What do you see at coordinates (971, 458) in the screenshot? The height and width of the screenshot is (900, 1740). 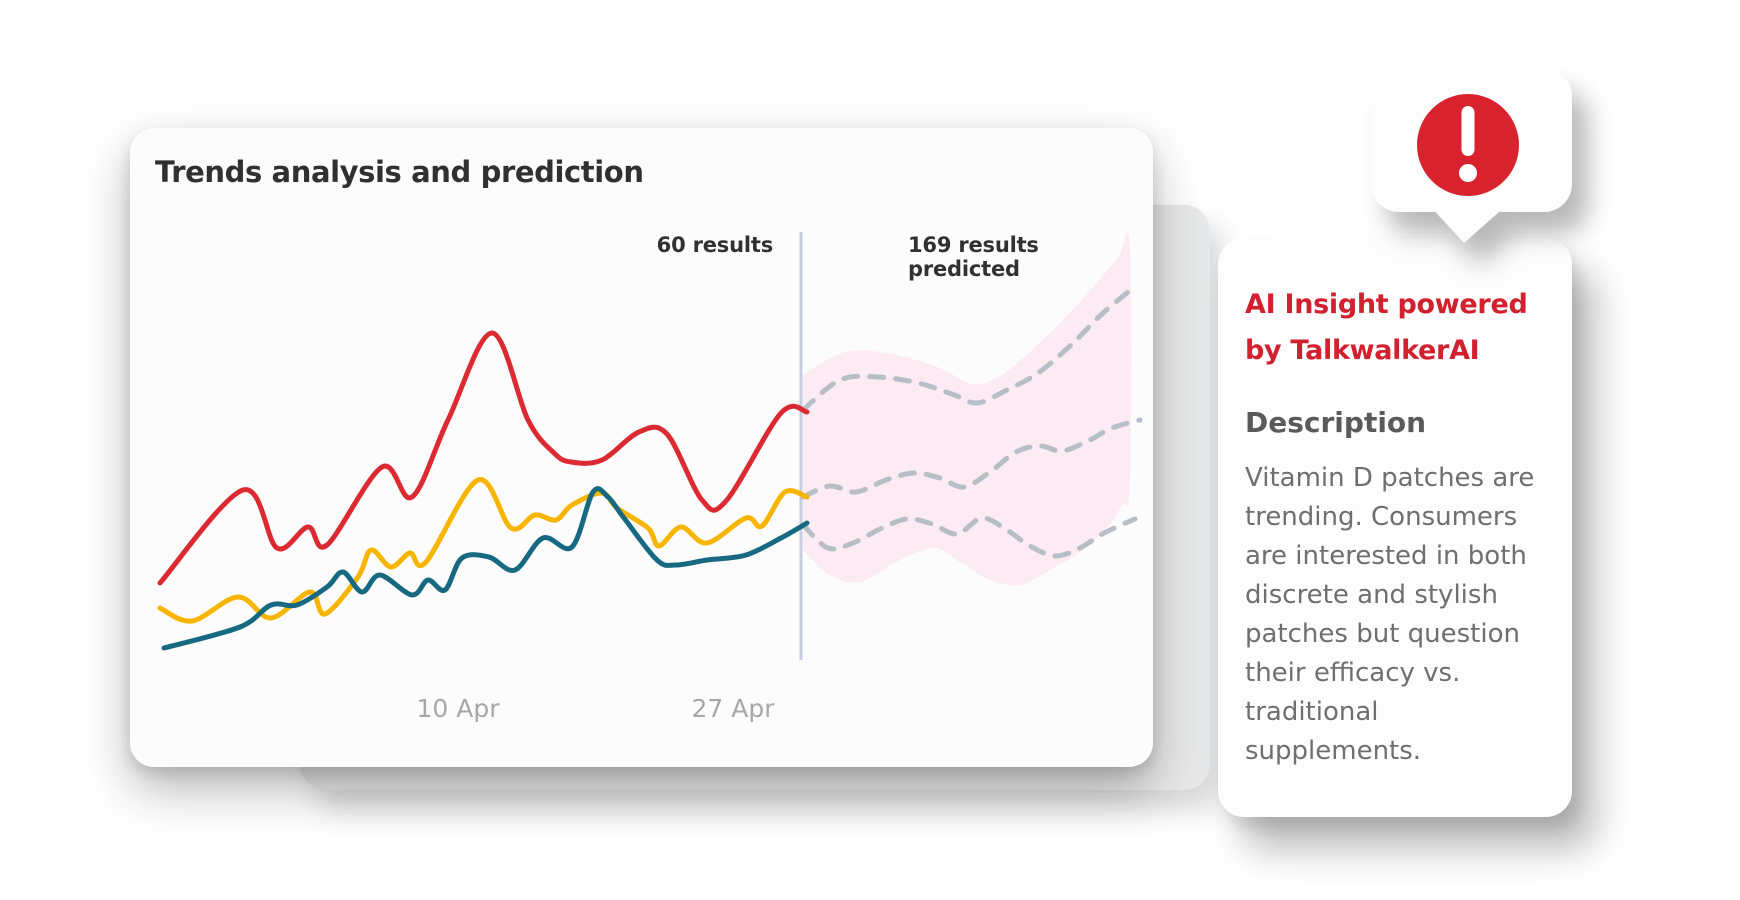 I see `predicted-middle-line` at bounding box center [971, 458].